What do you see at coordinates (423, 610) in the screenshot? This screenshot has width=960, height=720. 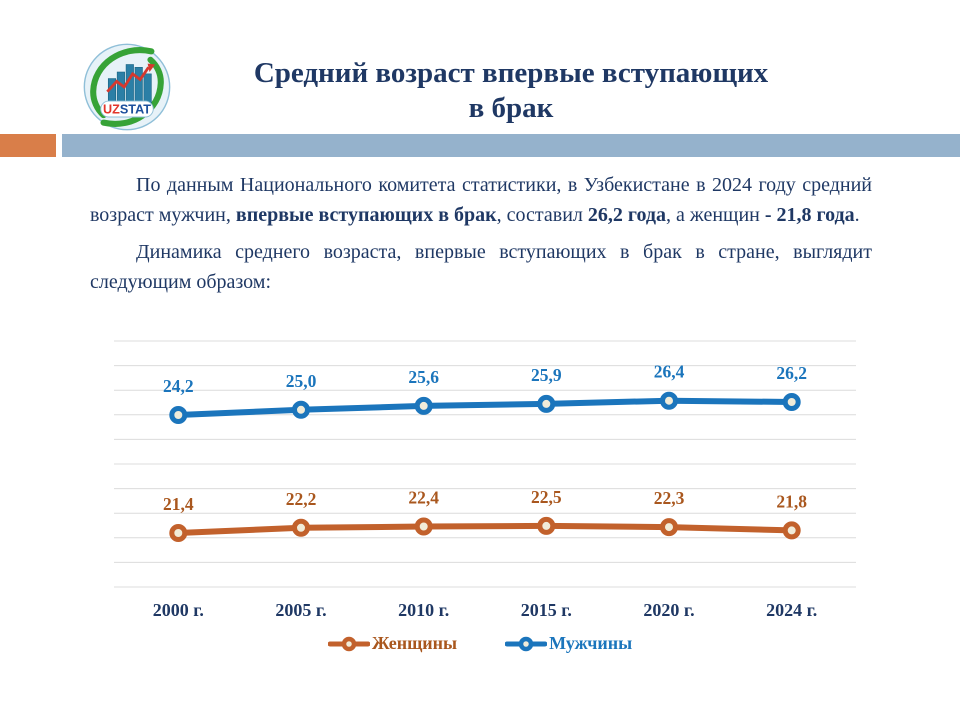 I see `x-axis-label: 2010 г.` at bounding box center [423, 610].